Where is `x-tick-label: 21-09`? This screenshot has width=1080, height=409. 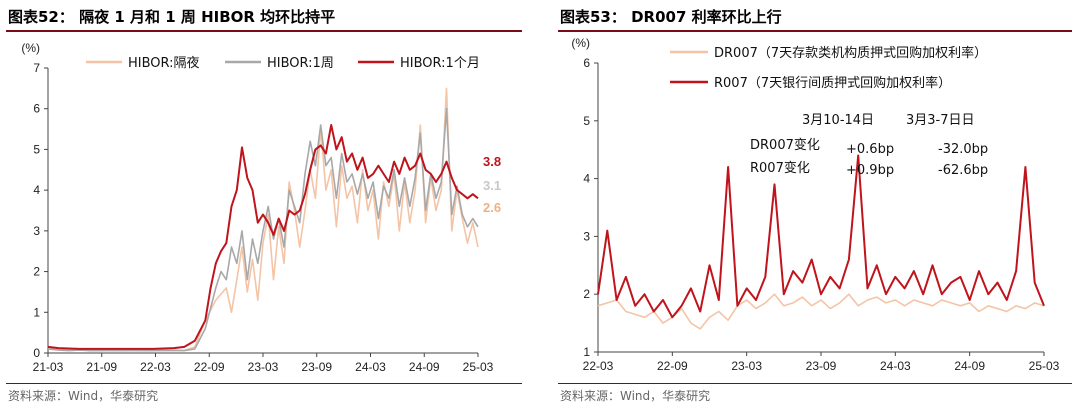
x-tick-label: 21-09 is located at coordinates (101, 367).